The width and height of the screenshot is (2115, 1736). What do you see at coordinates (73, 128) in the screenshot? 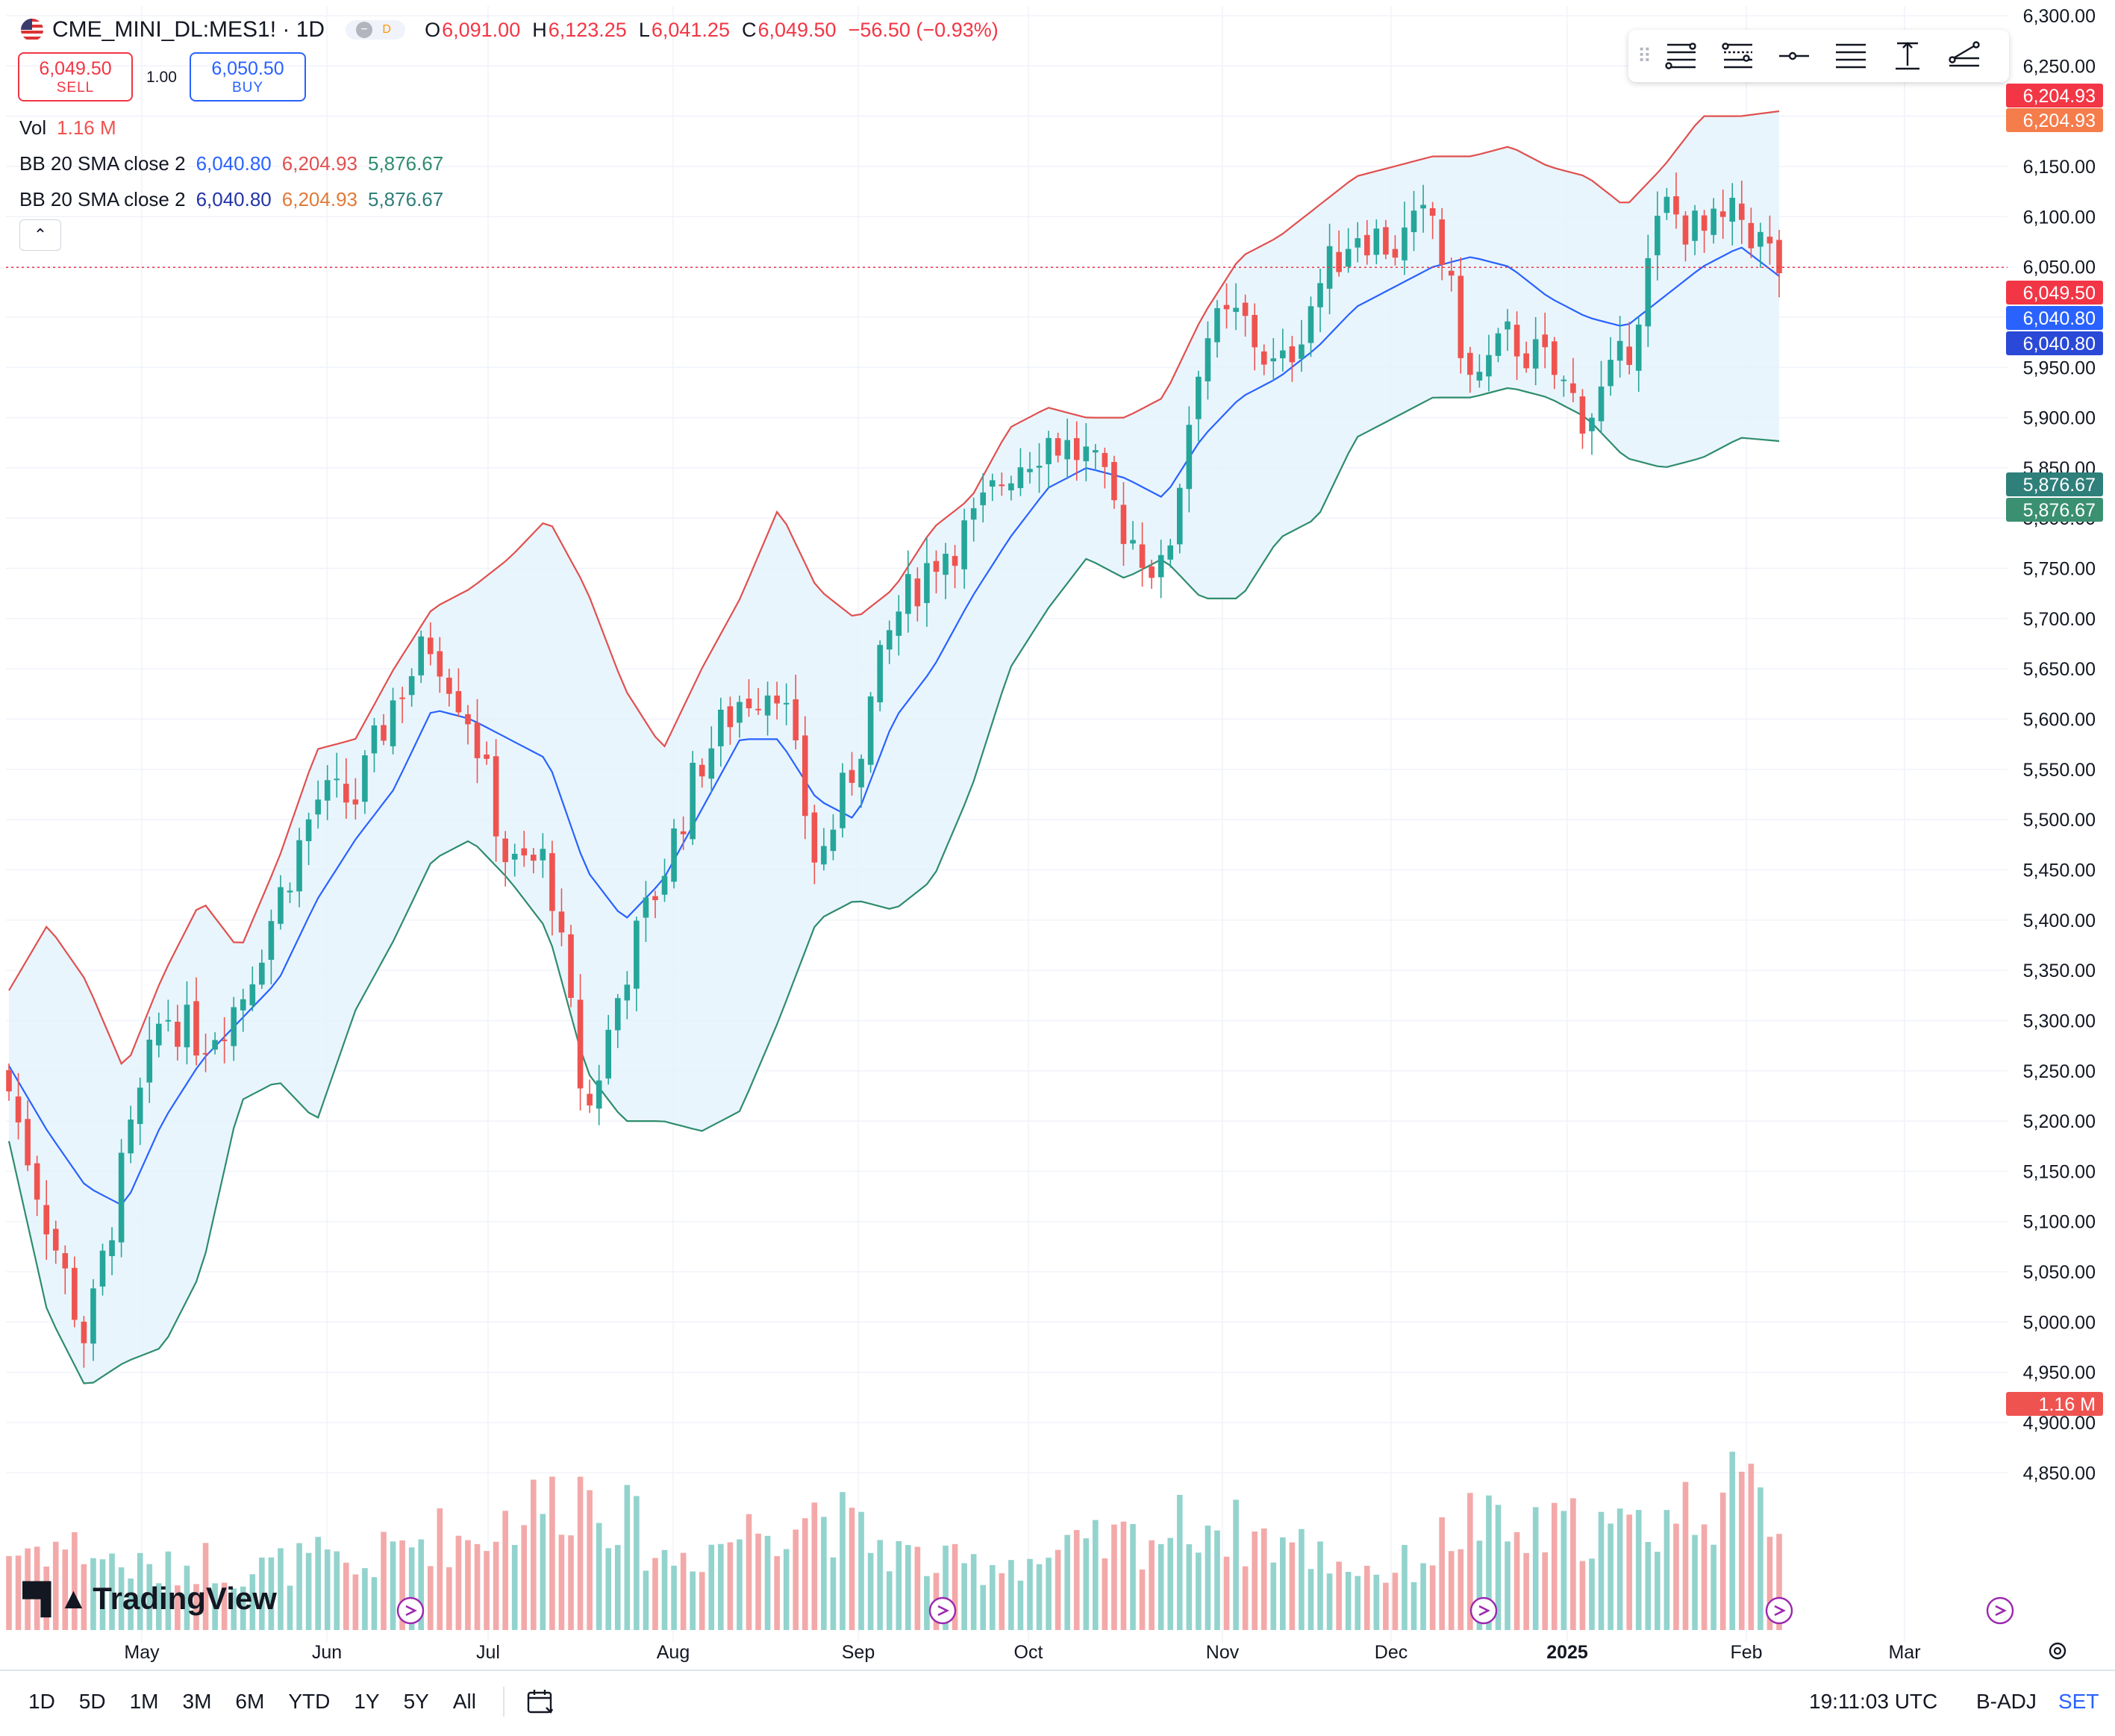
I see `legend-volume: Vol 1.16 M` at bounding box center [73, 128].